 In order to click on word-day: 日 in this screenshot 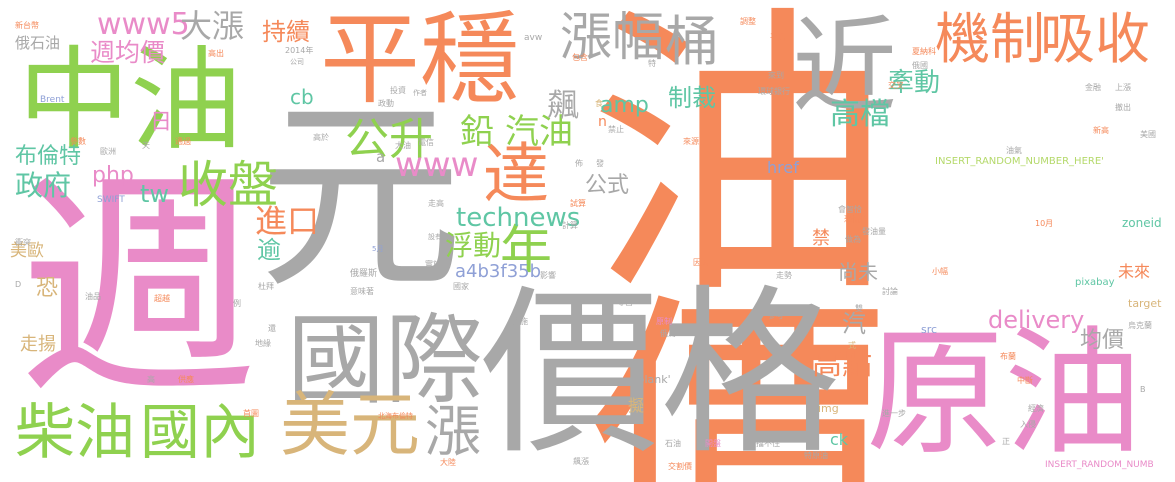, I will do `click(161, 122)`.